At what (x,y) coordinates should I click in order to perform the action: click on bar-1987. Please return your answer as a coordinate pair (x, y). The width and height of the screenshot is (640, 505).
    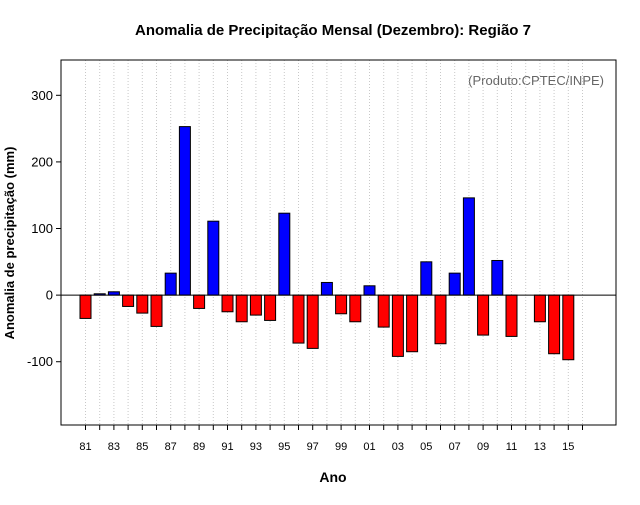
    Looking at the image, I should click on (170, 284).